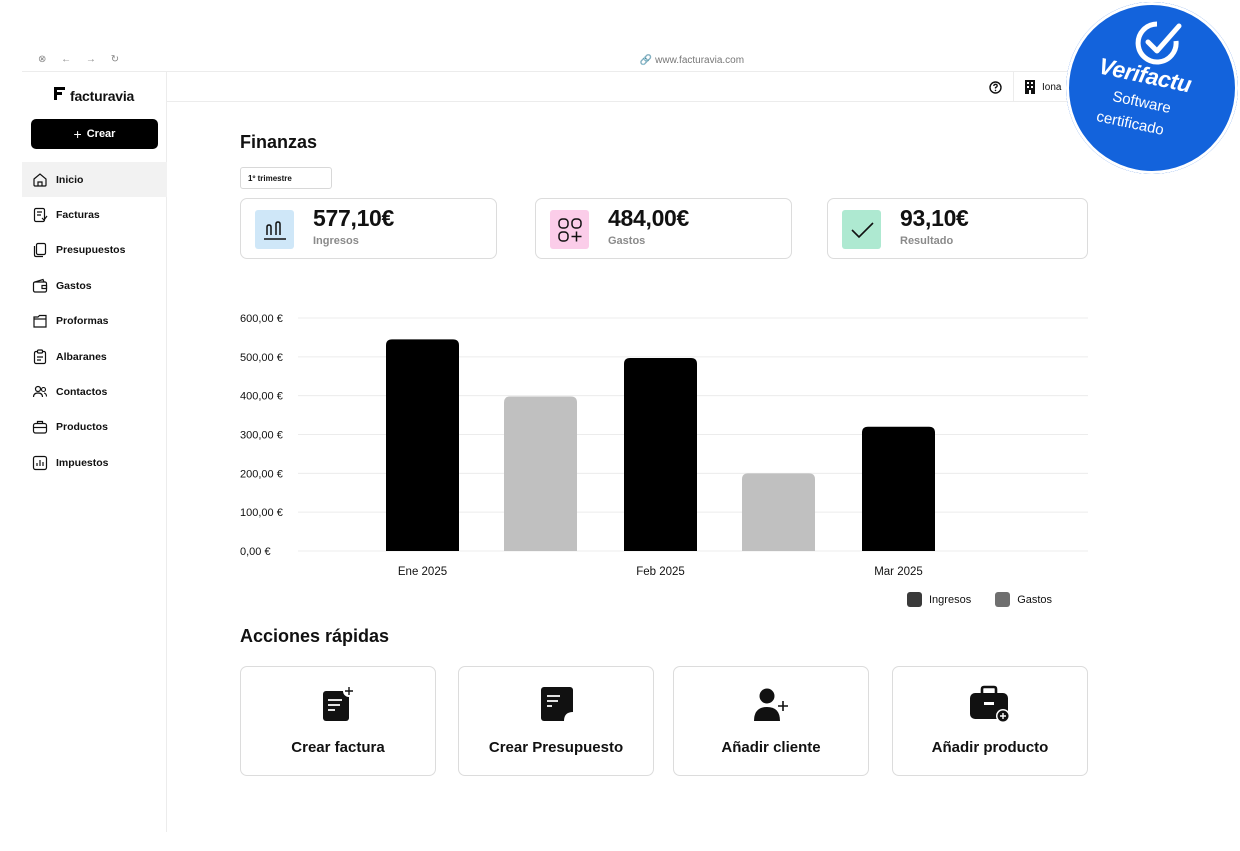  What do you see at coordinates (1158, 43) in the screenshot?
I see `verified-check-icon` at bounding box center [1158, 43].